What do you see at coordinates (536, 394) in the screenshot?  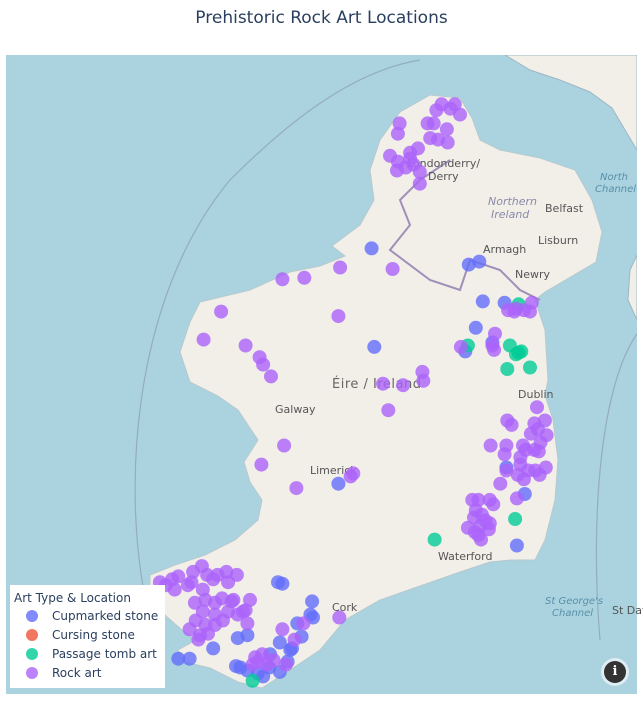 I see `label-dublin: Dublin` at bounding box center [536, 394].